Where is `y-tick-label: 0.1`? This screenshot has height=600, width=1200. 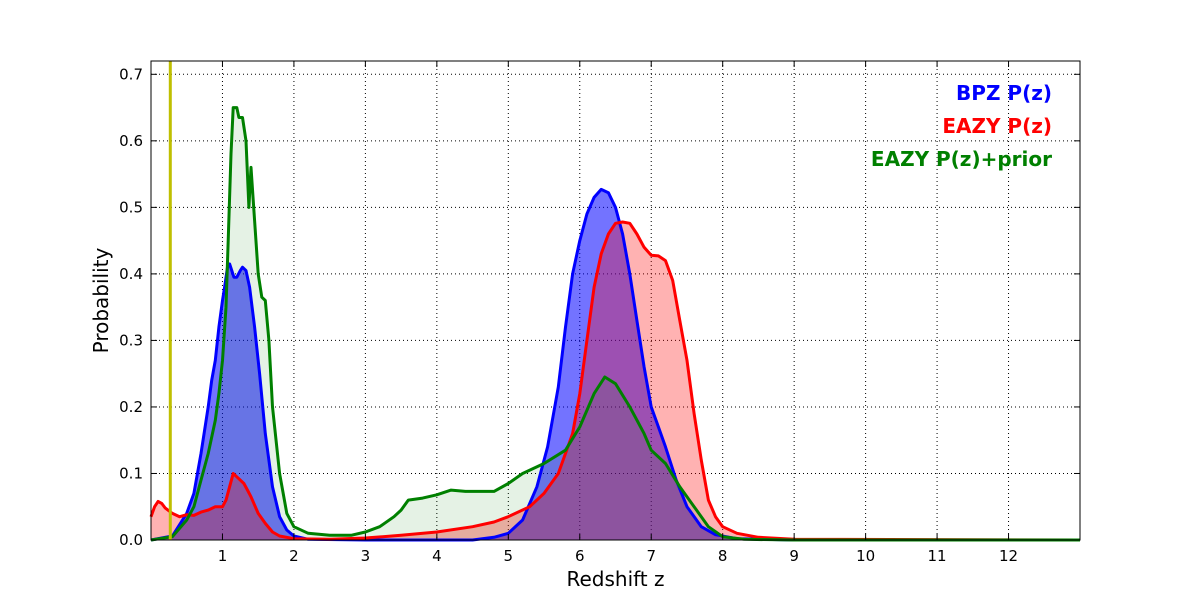
y-tick-label: 0.1 is located at coordinates (131, 473).